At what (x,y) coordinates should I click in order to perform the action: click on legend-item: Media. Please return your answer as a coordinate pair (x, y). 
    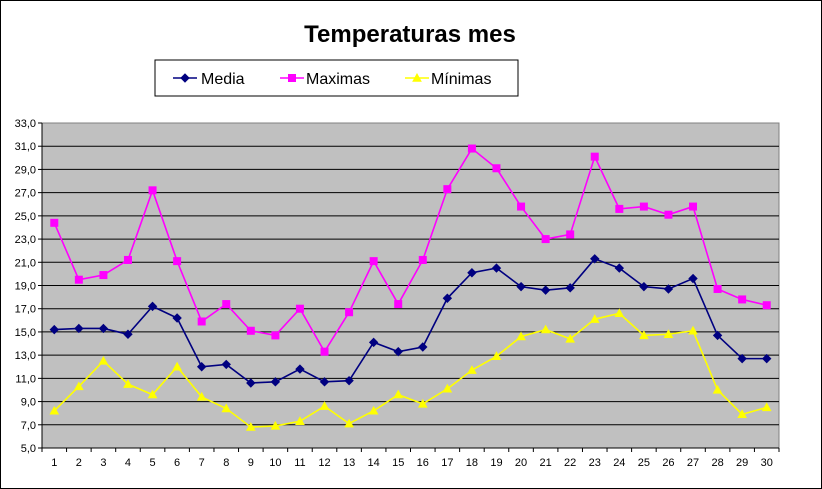
    Looking at the image, I should click on (209, 79).